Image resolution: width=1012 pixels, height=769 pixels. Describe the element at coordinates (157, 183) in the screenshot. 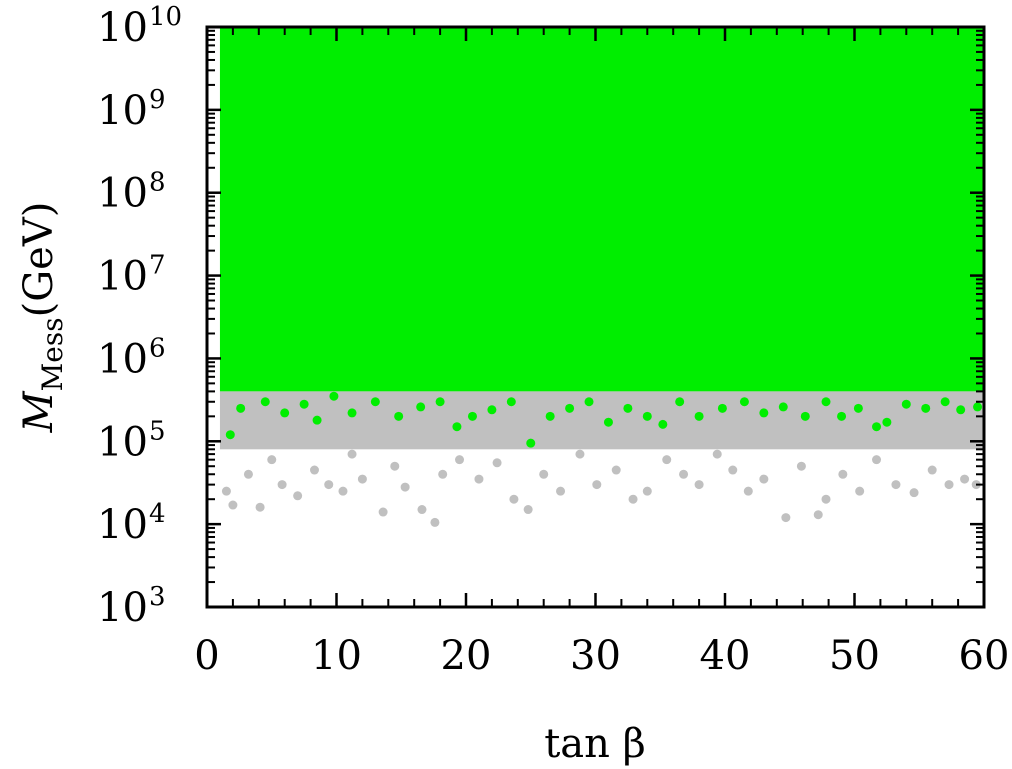

I see `y-tick-exponent: 8` at that location.